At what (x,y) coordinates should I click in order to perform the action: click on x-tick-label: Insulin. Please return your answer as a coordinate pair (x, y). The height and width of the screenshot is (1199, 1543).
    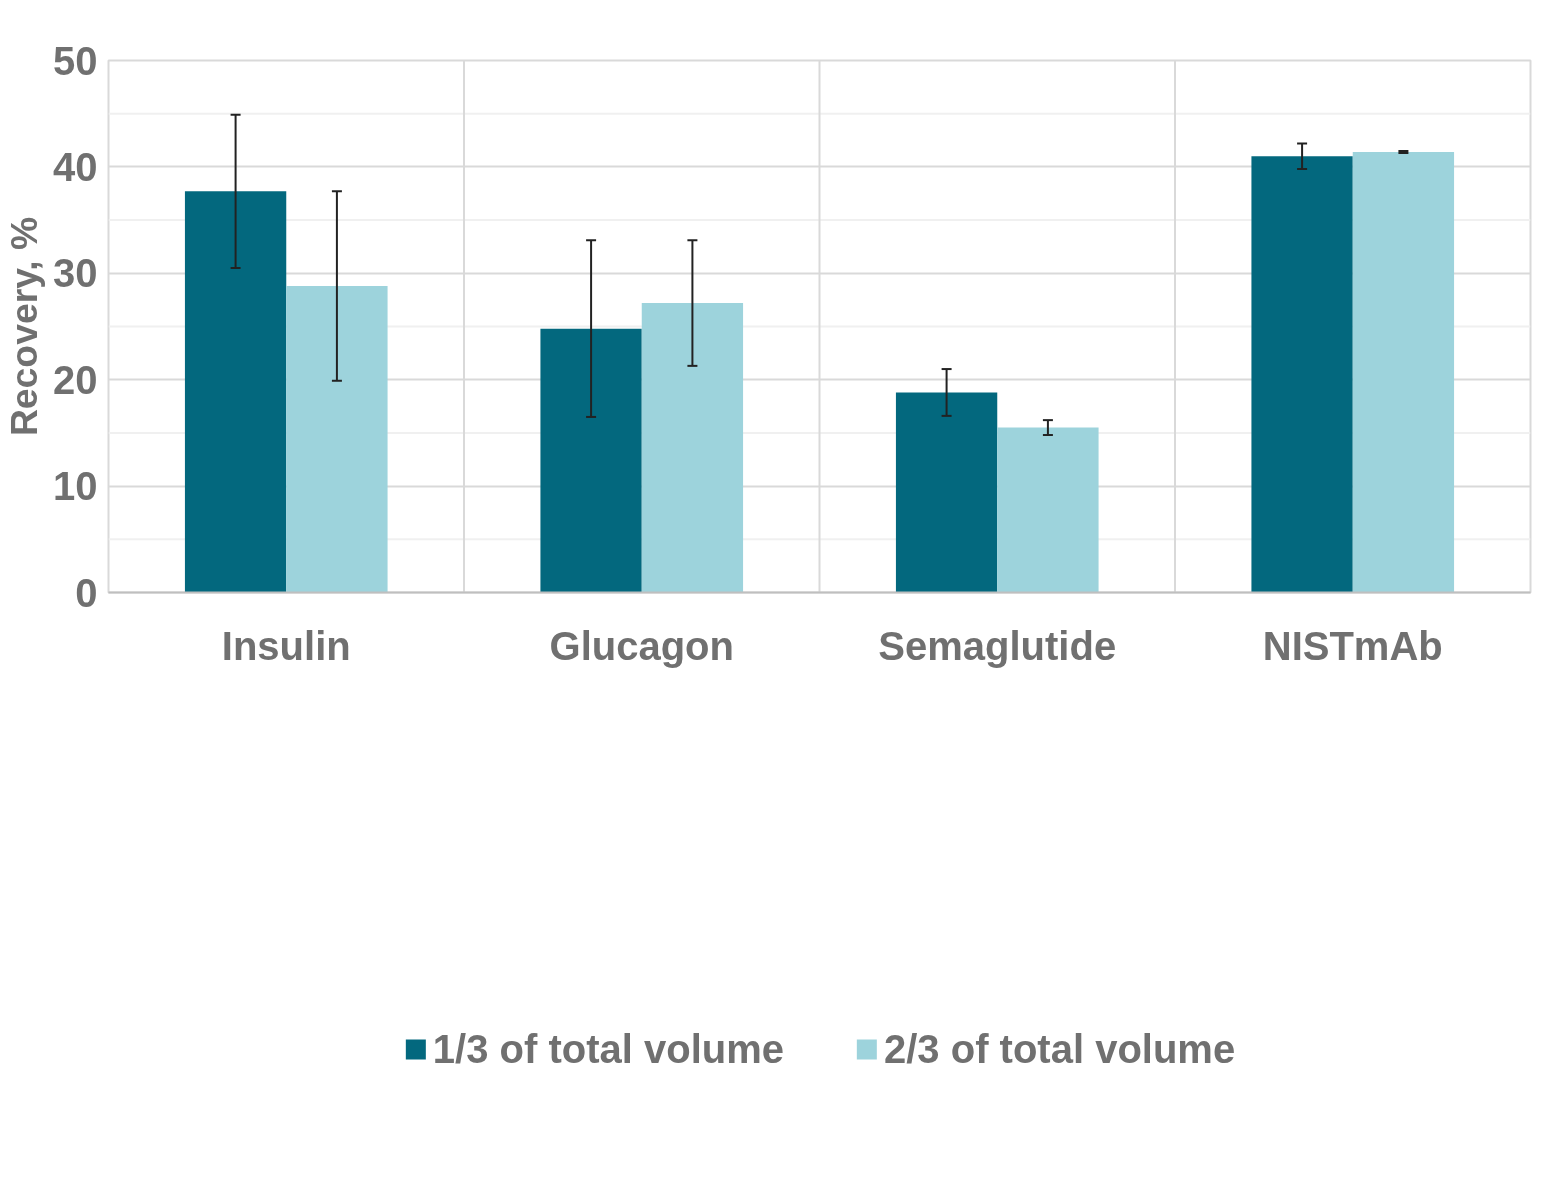
    Looking at the image, I should click on (286, 645).